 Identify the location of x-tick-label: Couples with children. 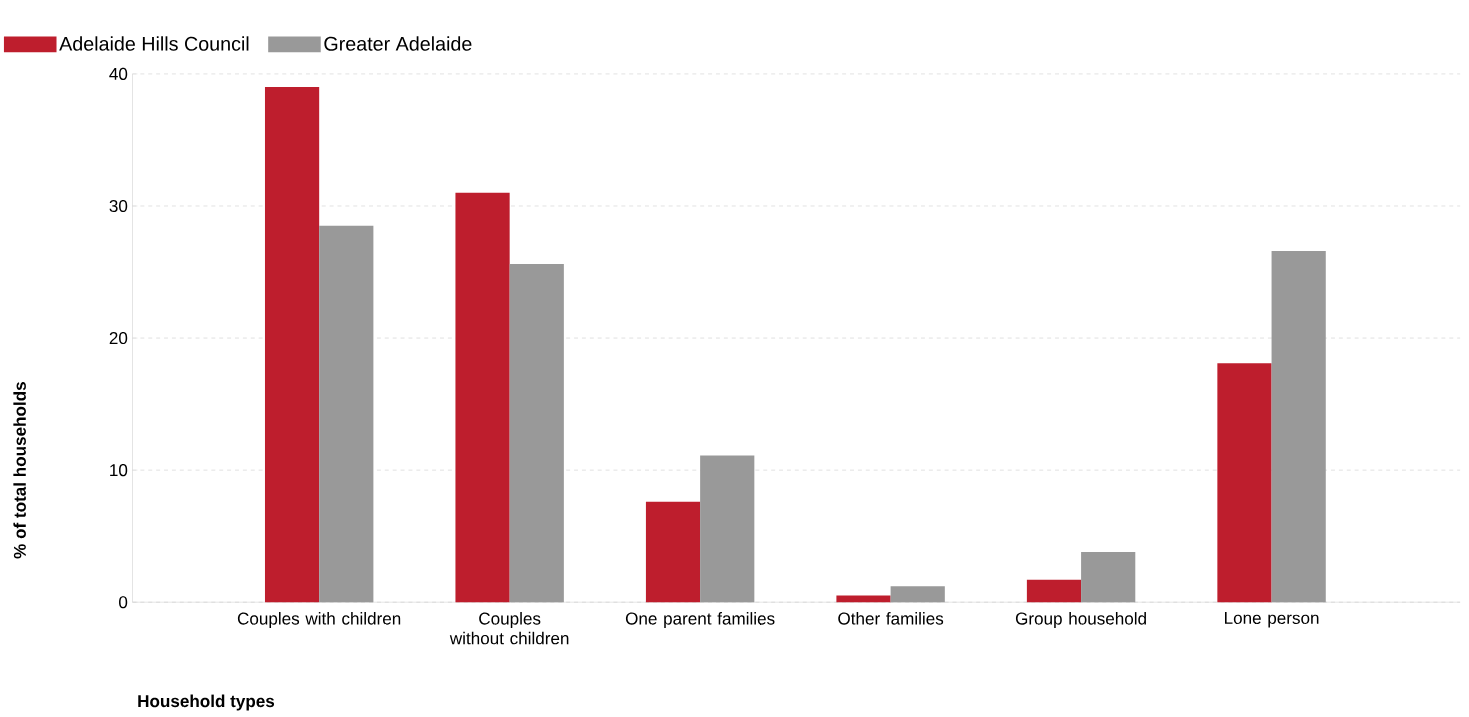
(319, 620).